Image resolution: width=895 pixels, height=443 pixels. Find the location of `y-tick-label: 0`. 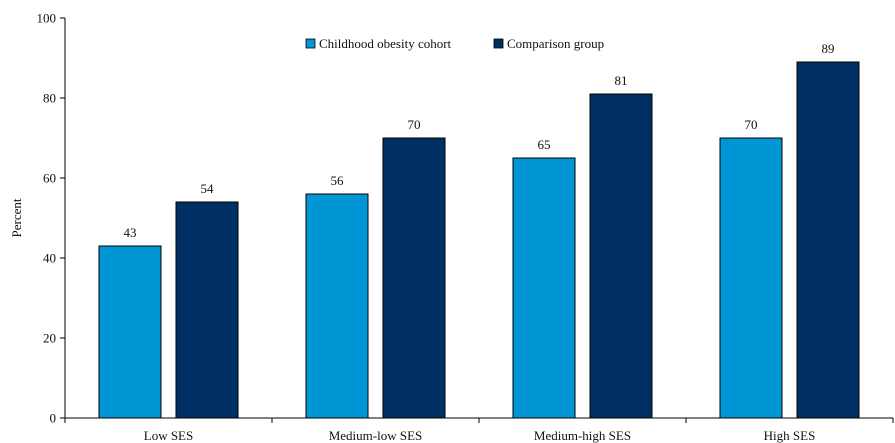

y-tick-label: 0 is located at coordinates (53, 418).